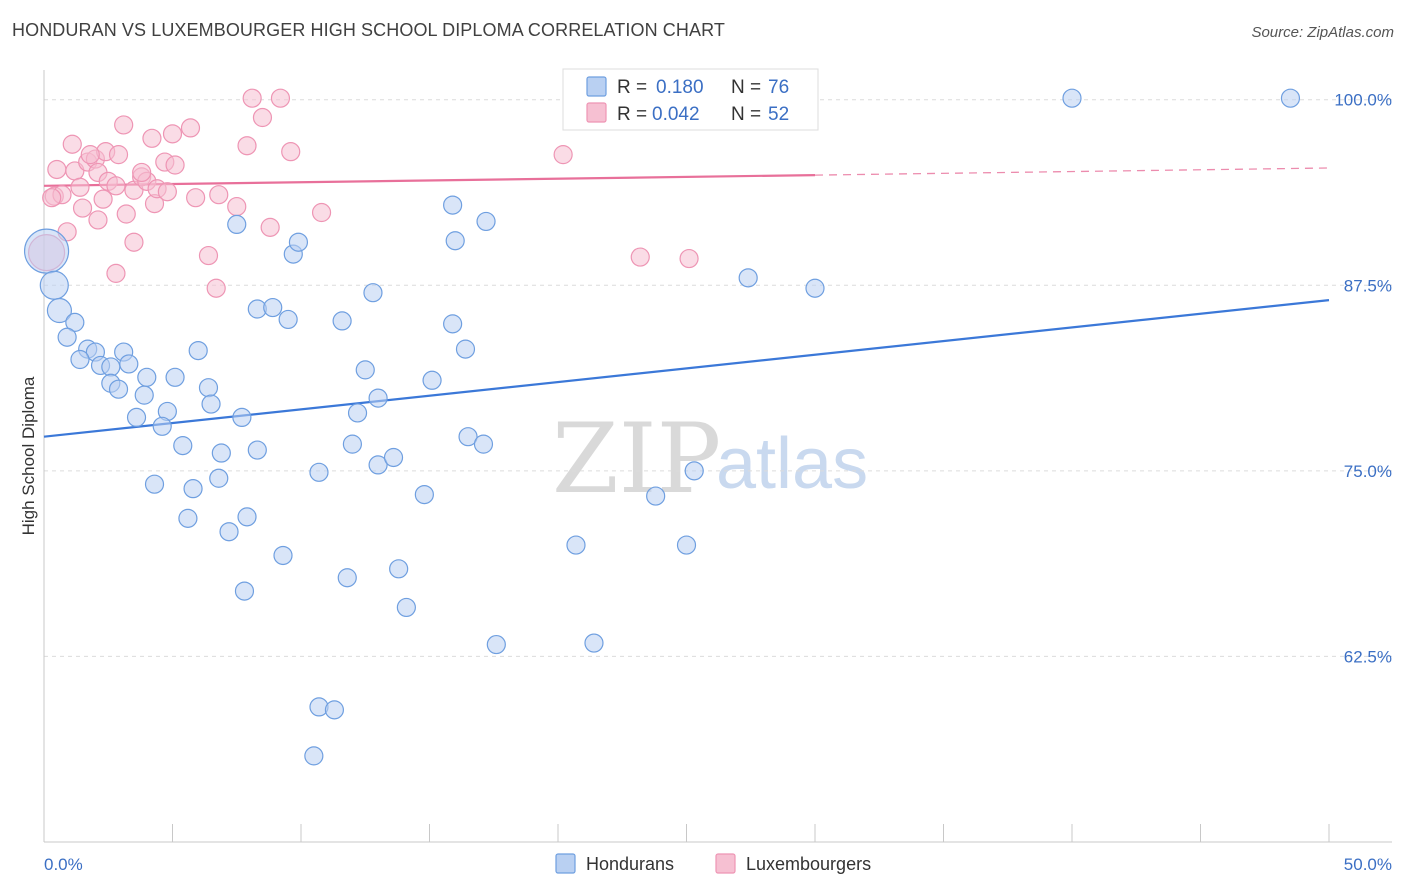 The height and width of the screenshot is (892, 1406). What do you see at coordinates (1363, 100) in the screenshot?
I see `y-tick-label: 100.0%` at bounding box center [1363, 100].